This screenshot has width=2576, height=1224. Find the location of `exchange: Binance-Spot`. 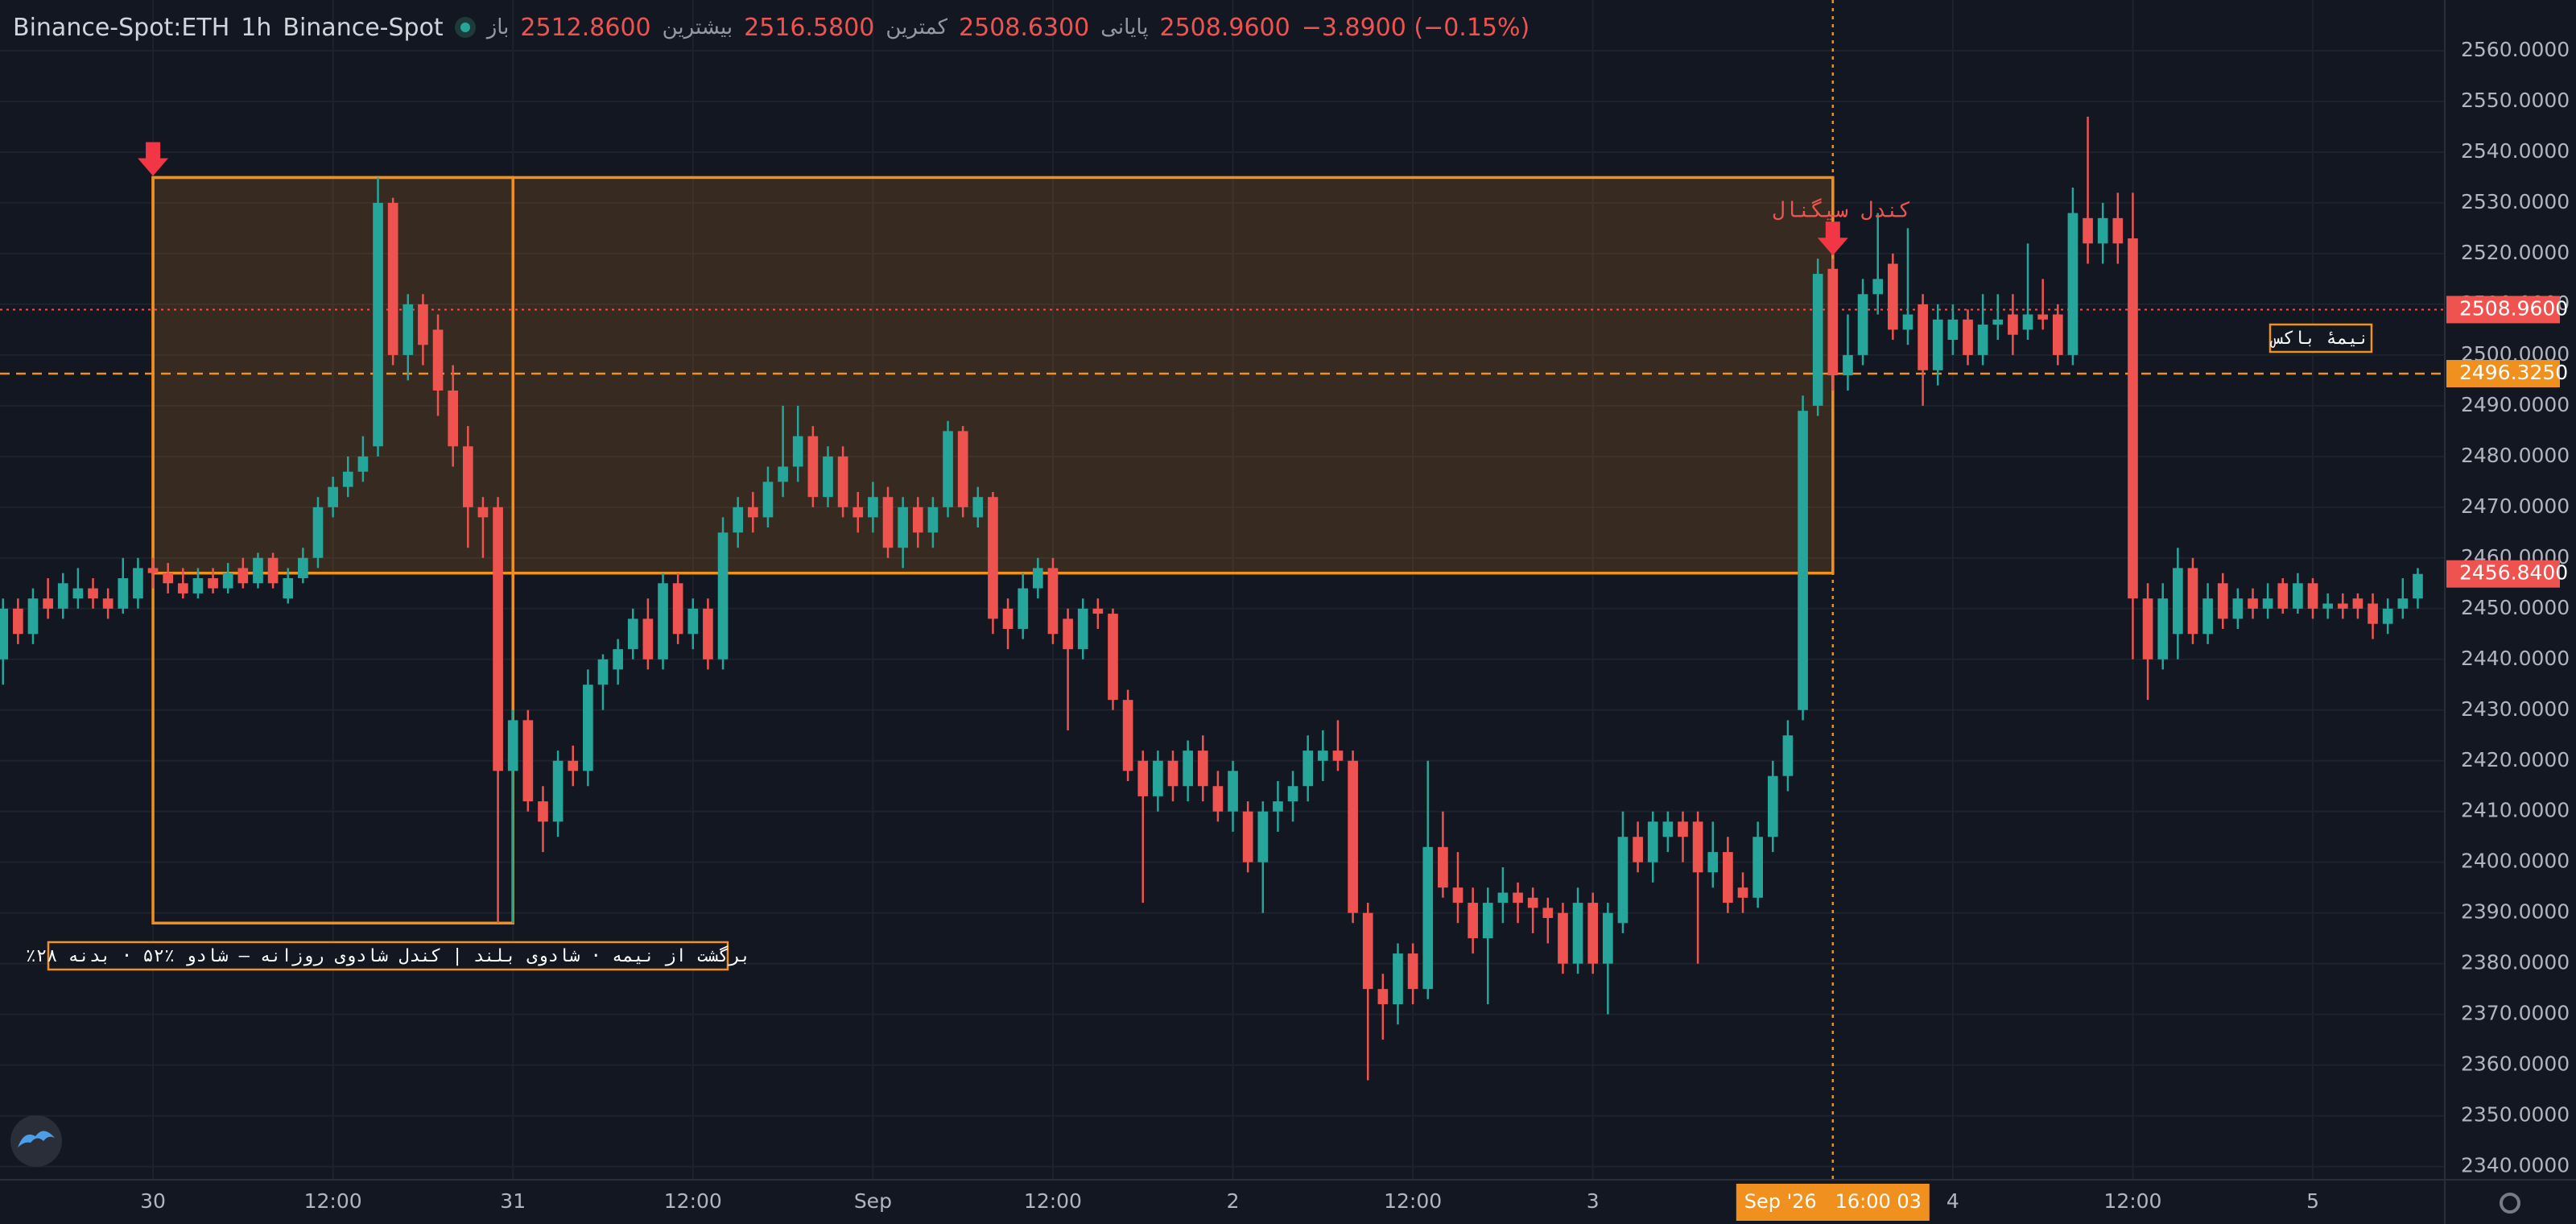

exchange: Binance-Spot is located at coordinates (363, 27).